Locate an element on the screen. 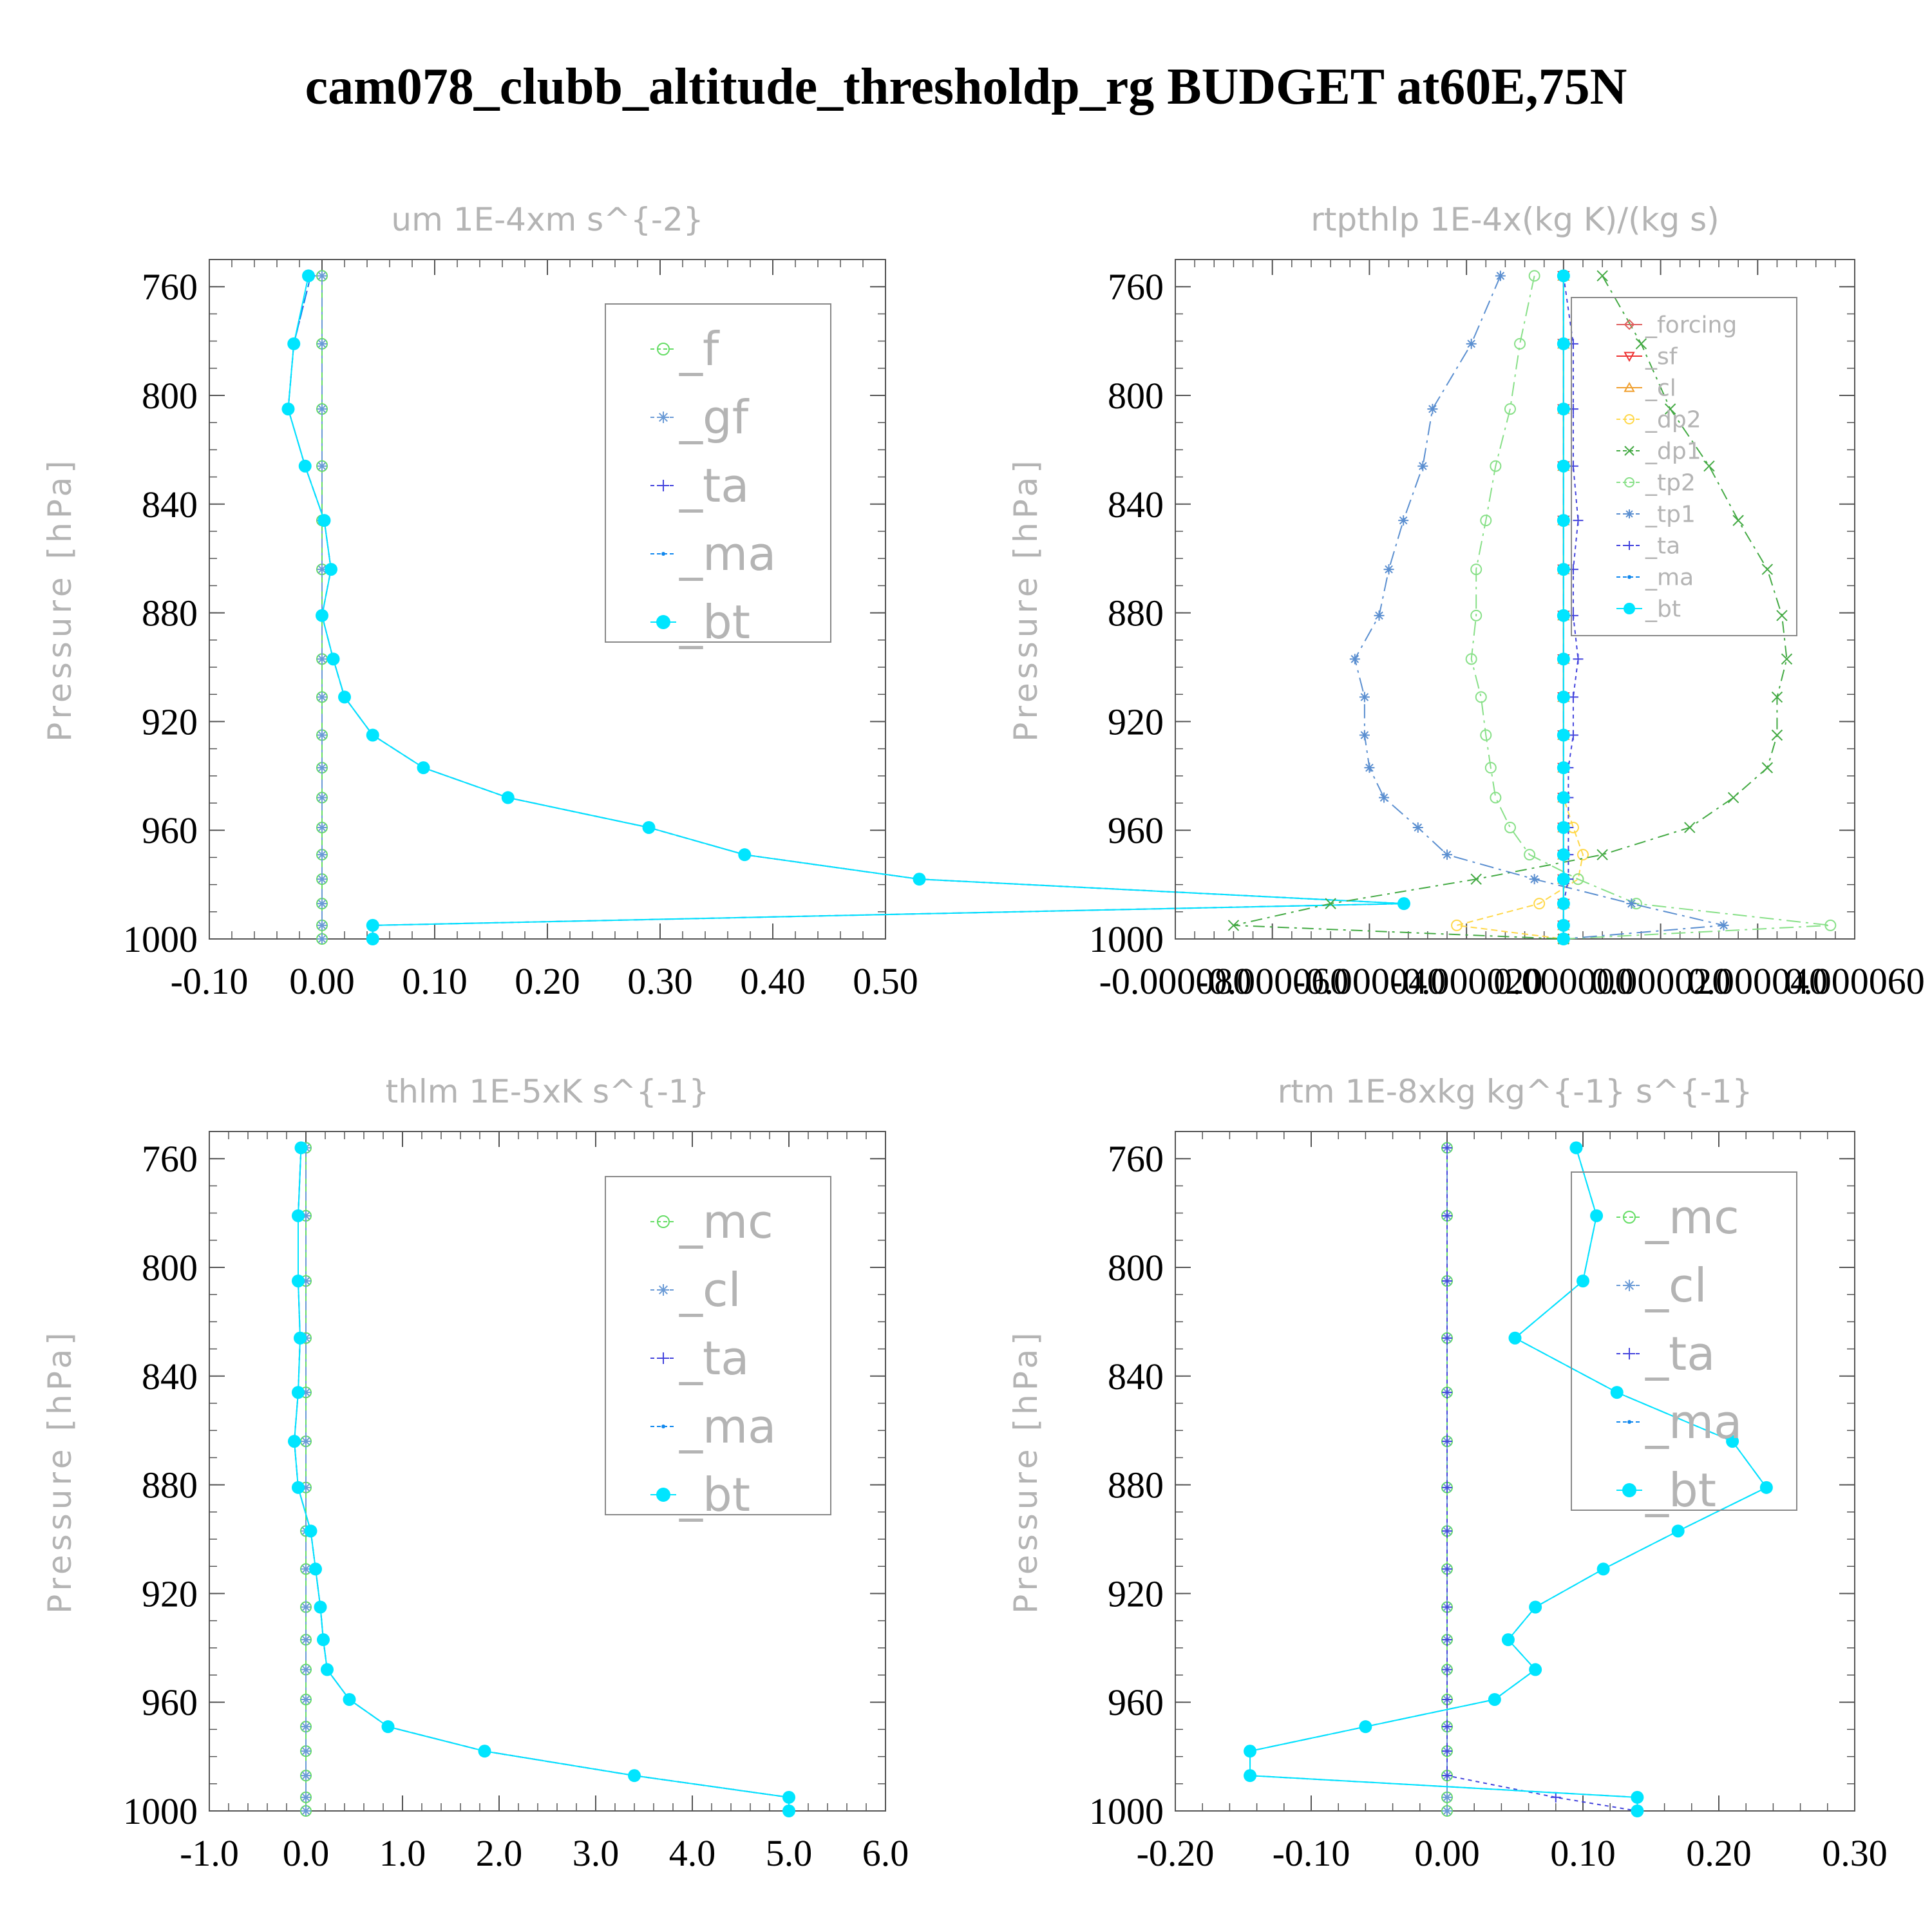 The height and width of the screenshot is (1932, 1932). x-tick-label: 0.30 is located at coordinates (660, 981).